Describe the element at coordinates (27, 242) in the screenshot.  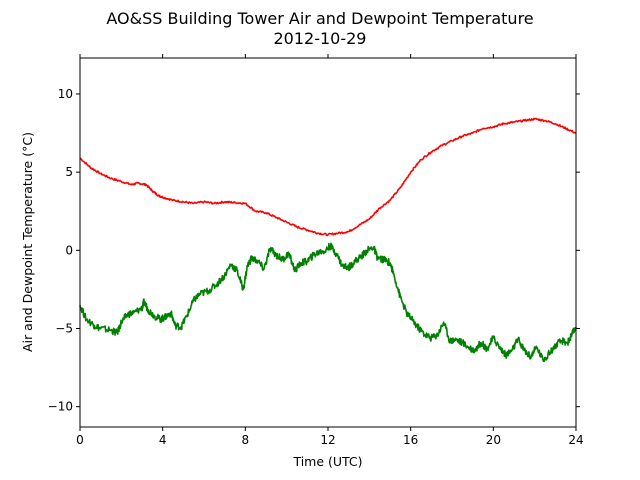
I see `y-axis-label: Air and Dewpoint Temperature (°C)` at that location.